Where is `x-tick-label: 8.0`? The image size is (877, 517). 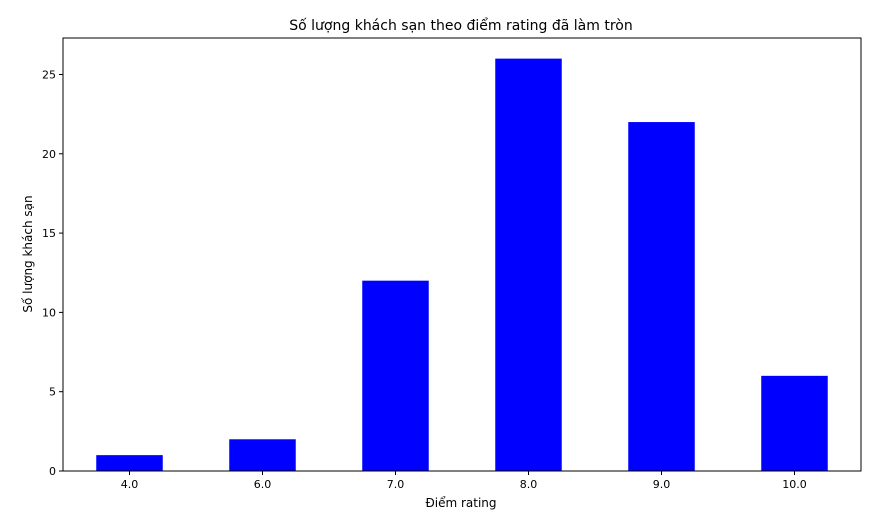 x-tick-label: 8.0 is located at coordinates (529, 484).